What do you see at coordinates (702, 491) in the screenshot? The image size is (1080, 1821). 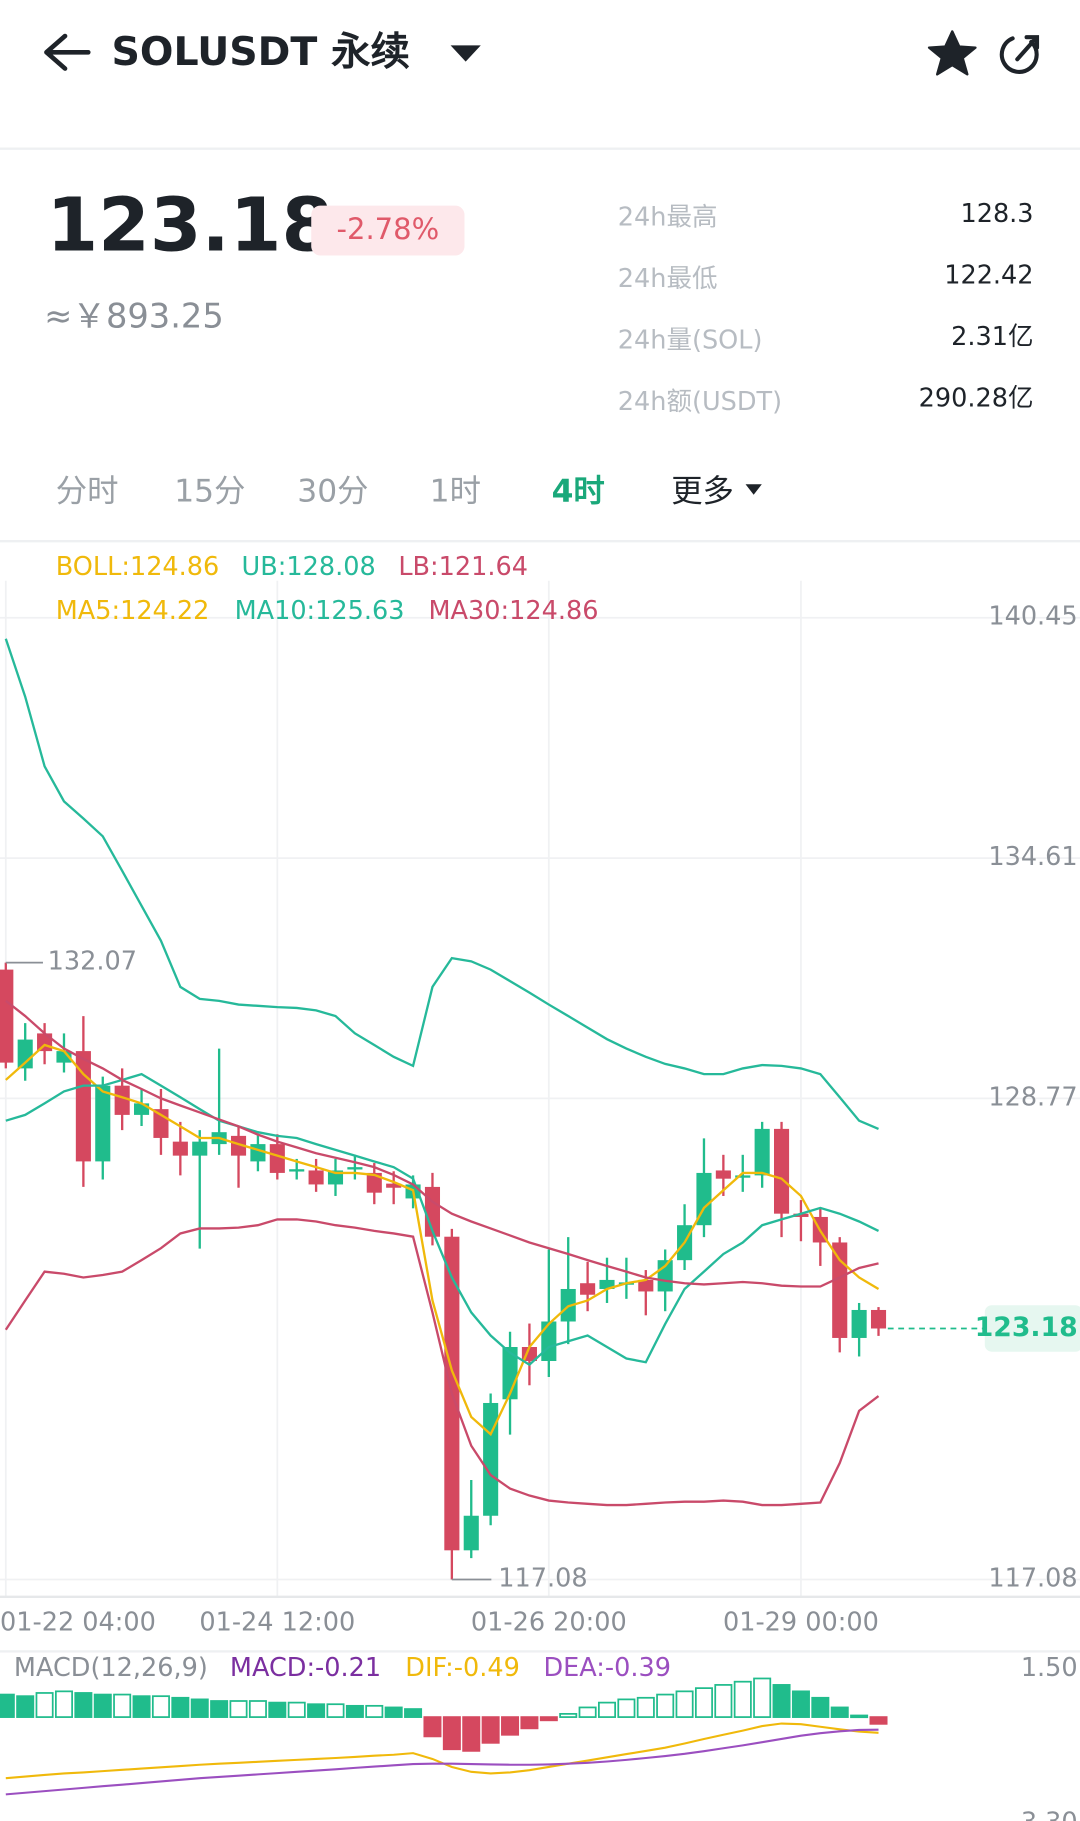 I see `interval-tab: 更多` at bounding box center [702, 491].